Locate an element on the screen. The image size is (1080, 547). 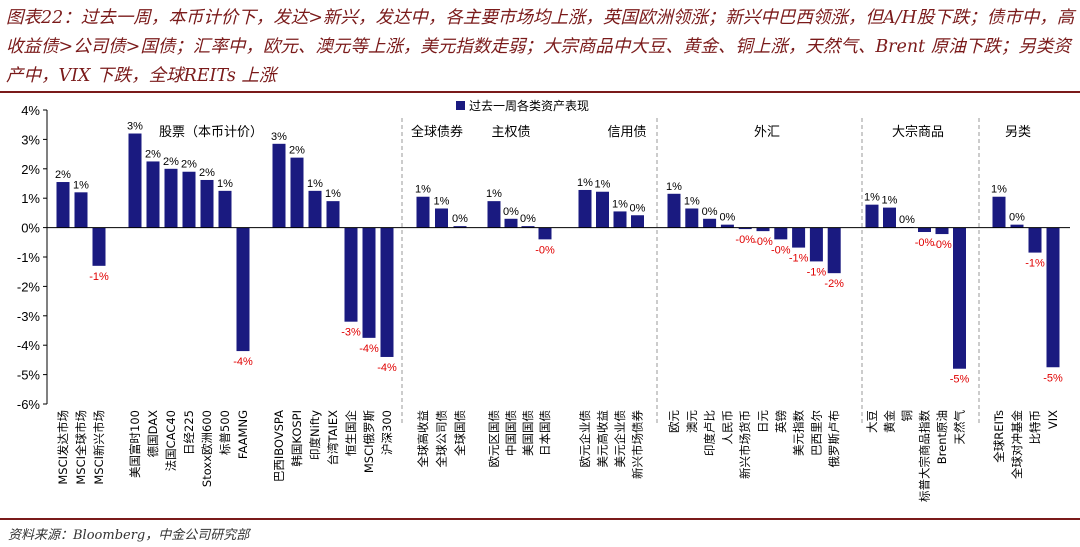
legend-label: 过去一周各类资产表现 is located at coordinates (529, 105).